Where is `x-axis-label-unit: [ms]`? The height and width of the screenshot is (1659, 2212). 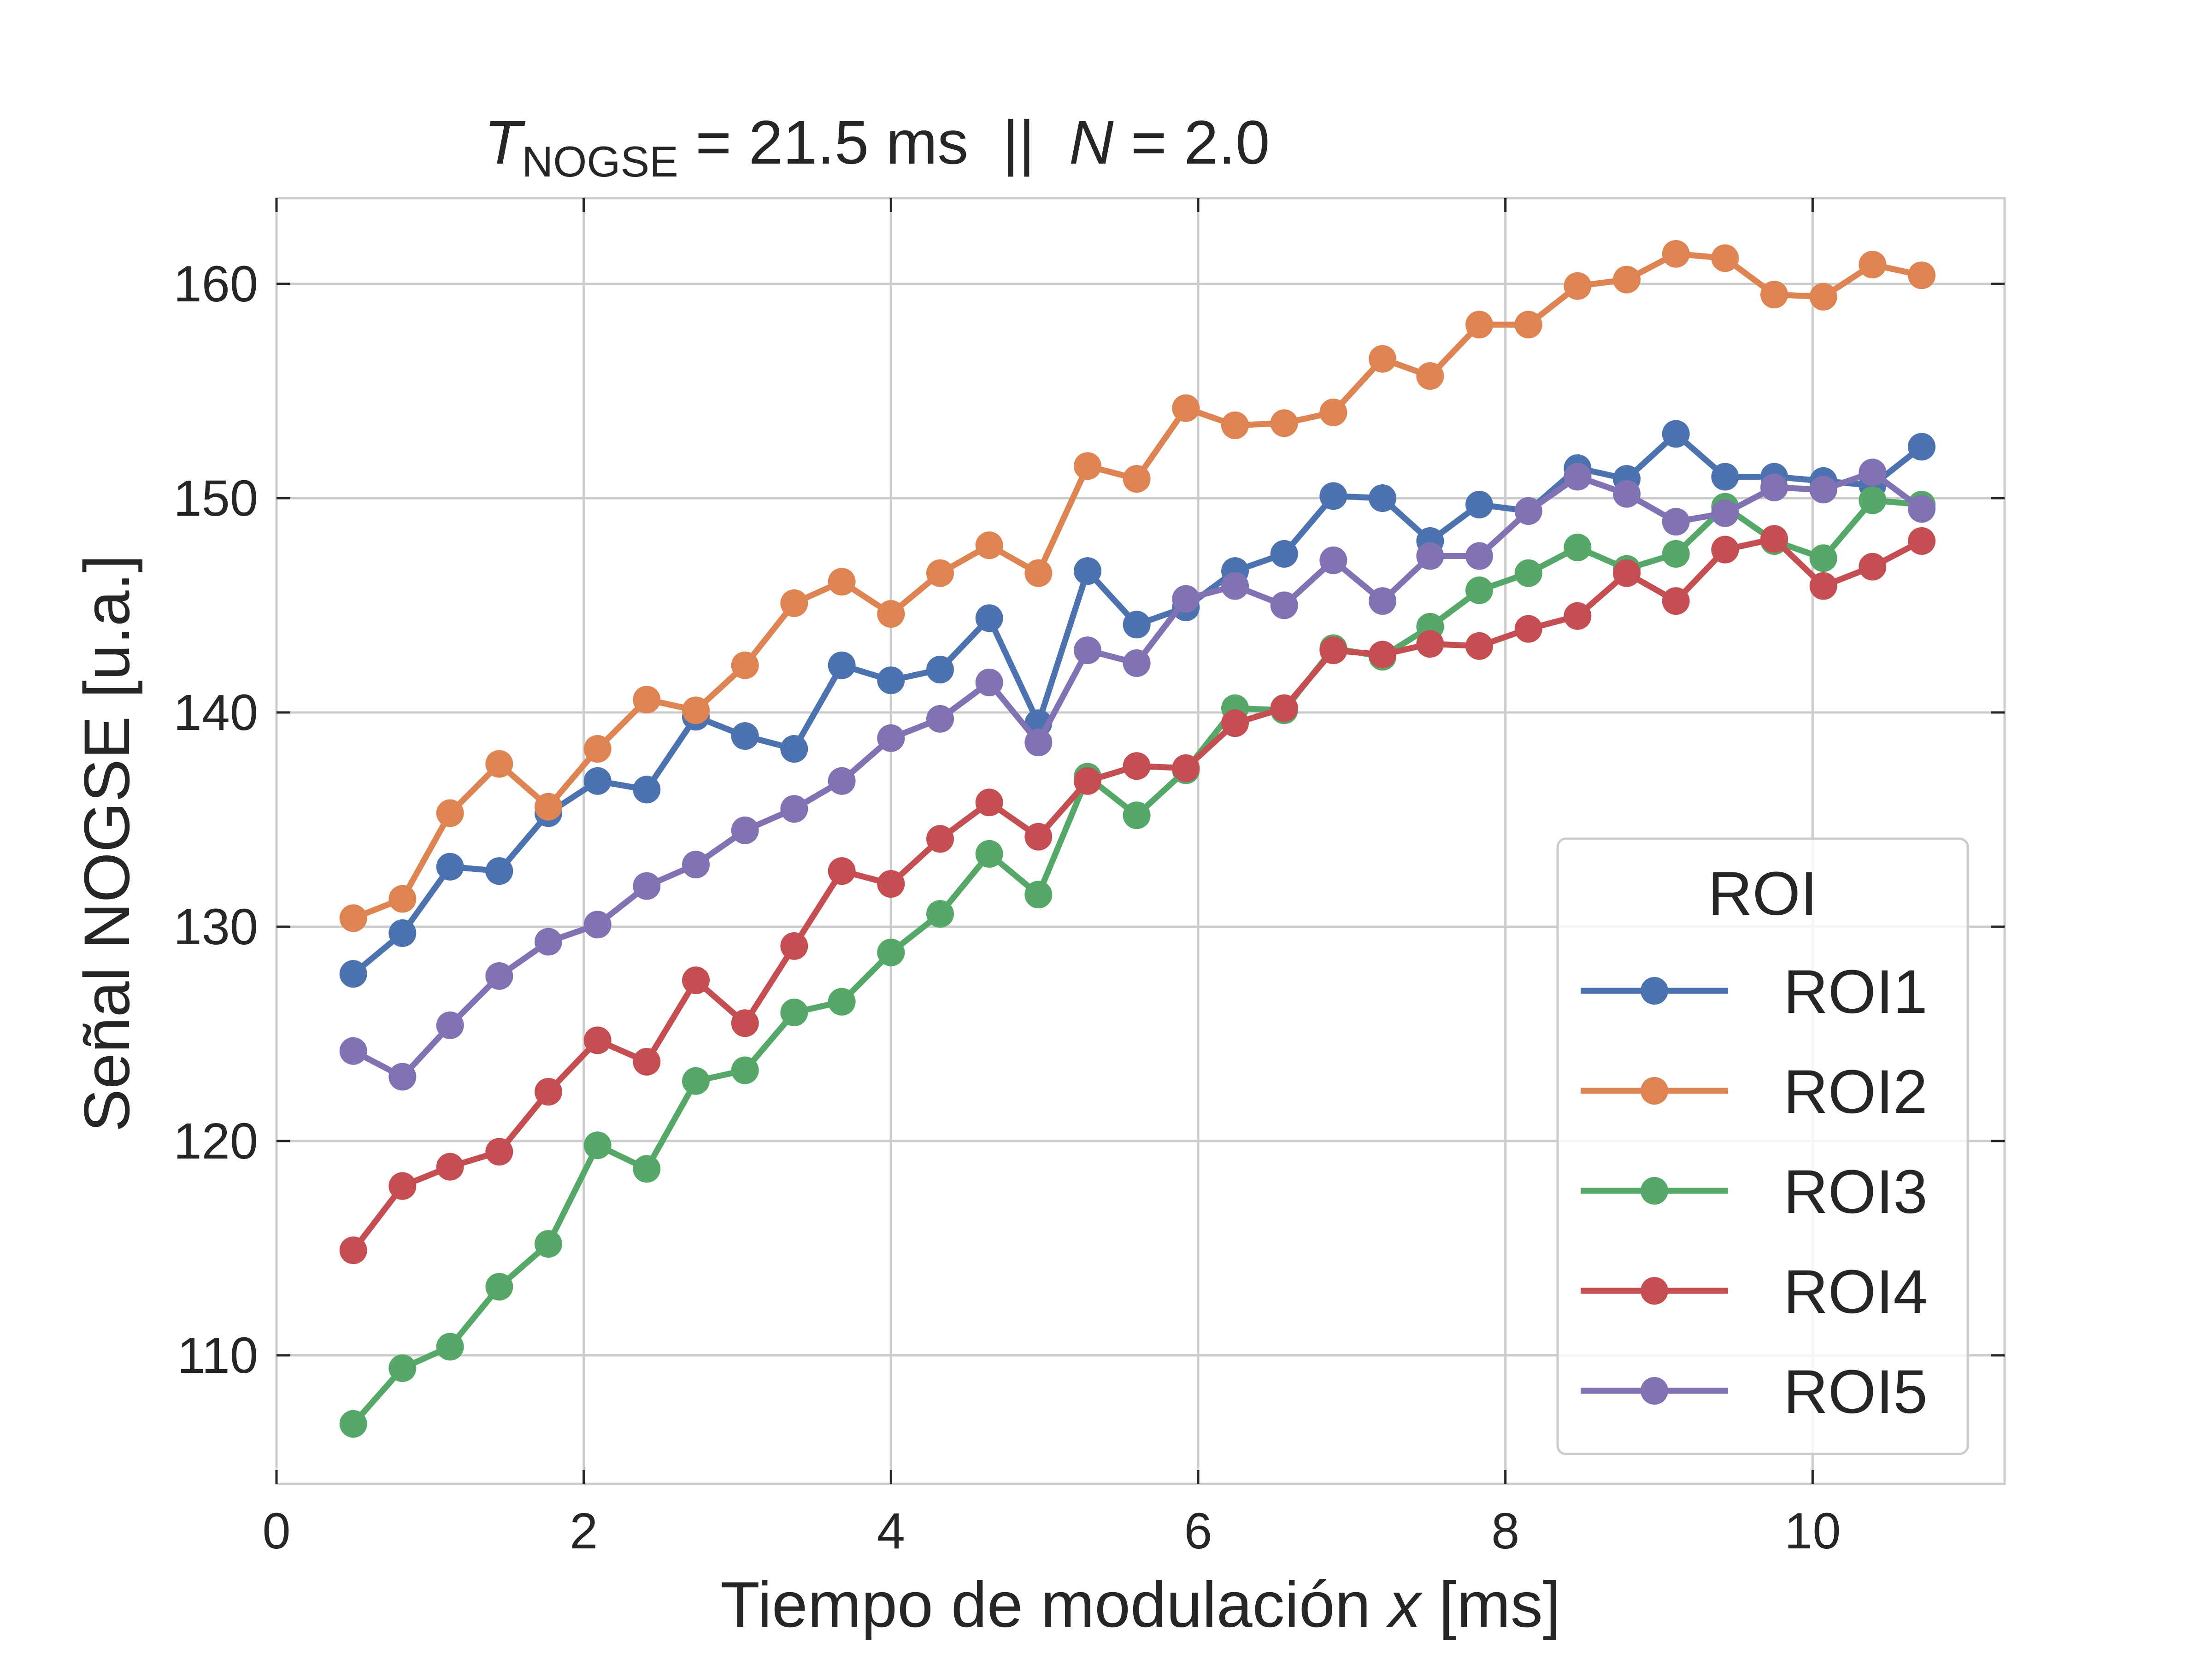 x-axis-label-unit: [ms] is located at coordinates (1490, 1604).